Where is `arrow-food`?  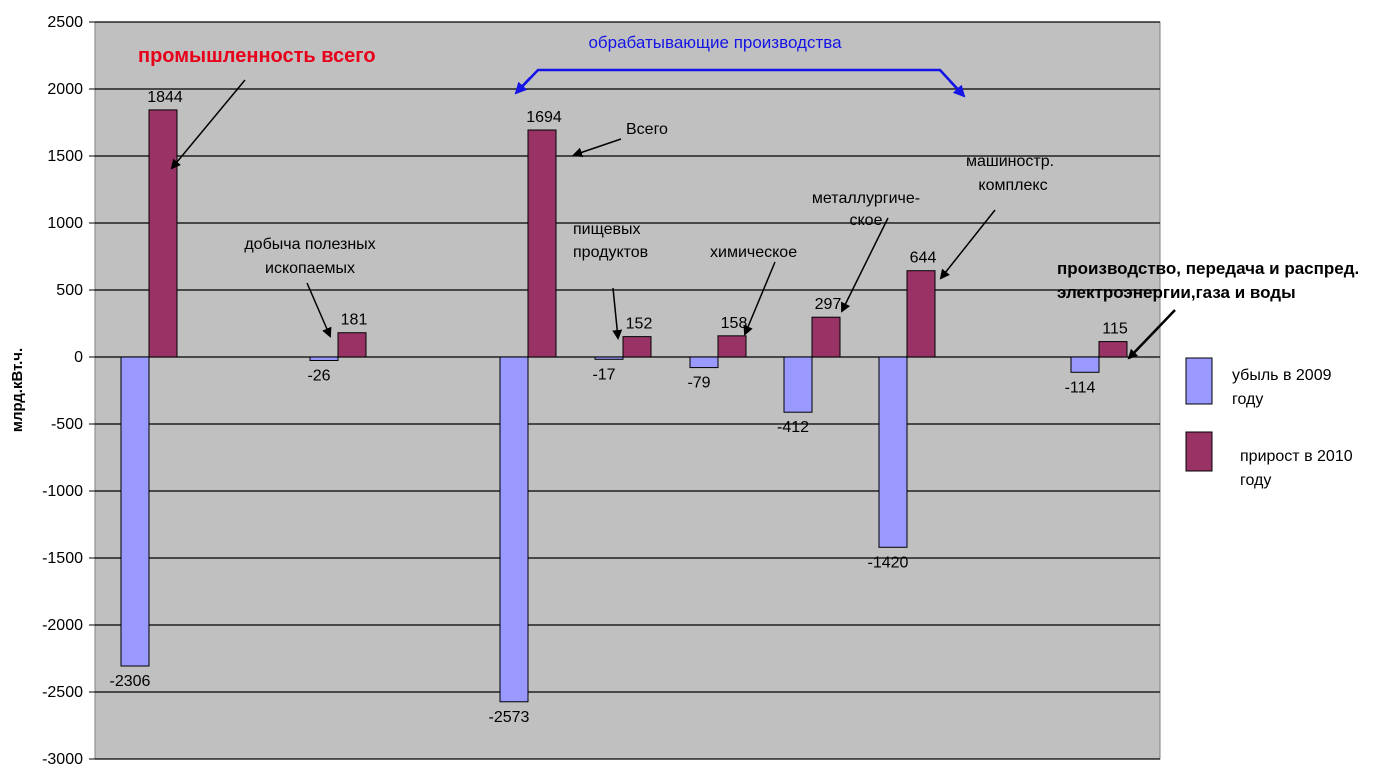 arrow-food is located at coordinates (617, 313).